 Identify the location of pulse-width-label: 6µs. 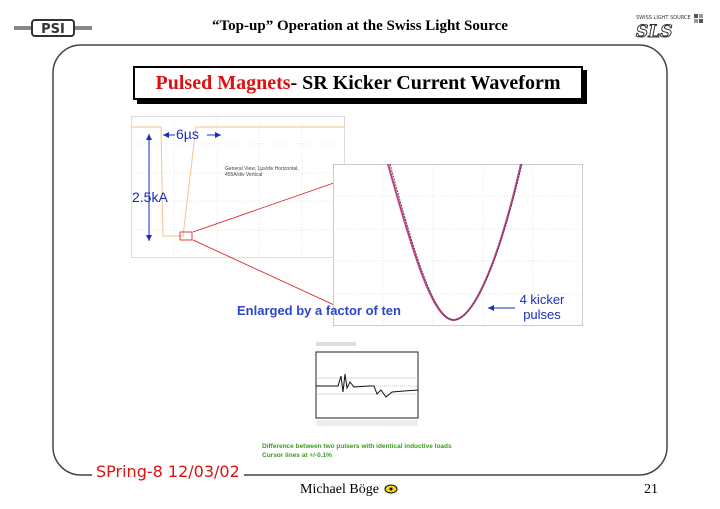
(187, 134).